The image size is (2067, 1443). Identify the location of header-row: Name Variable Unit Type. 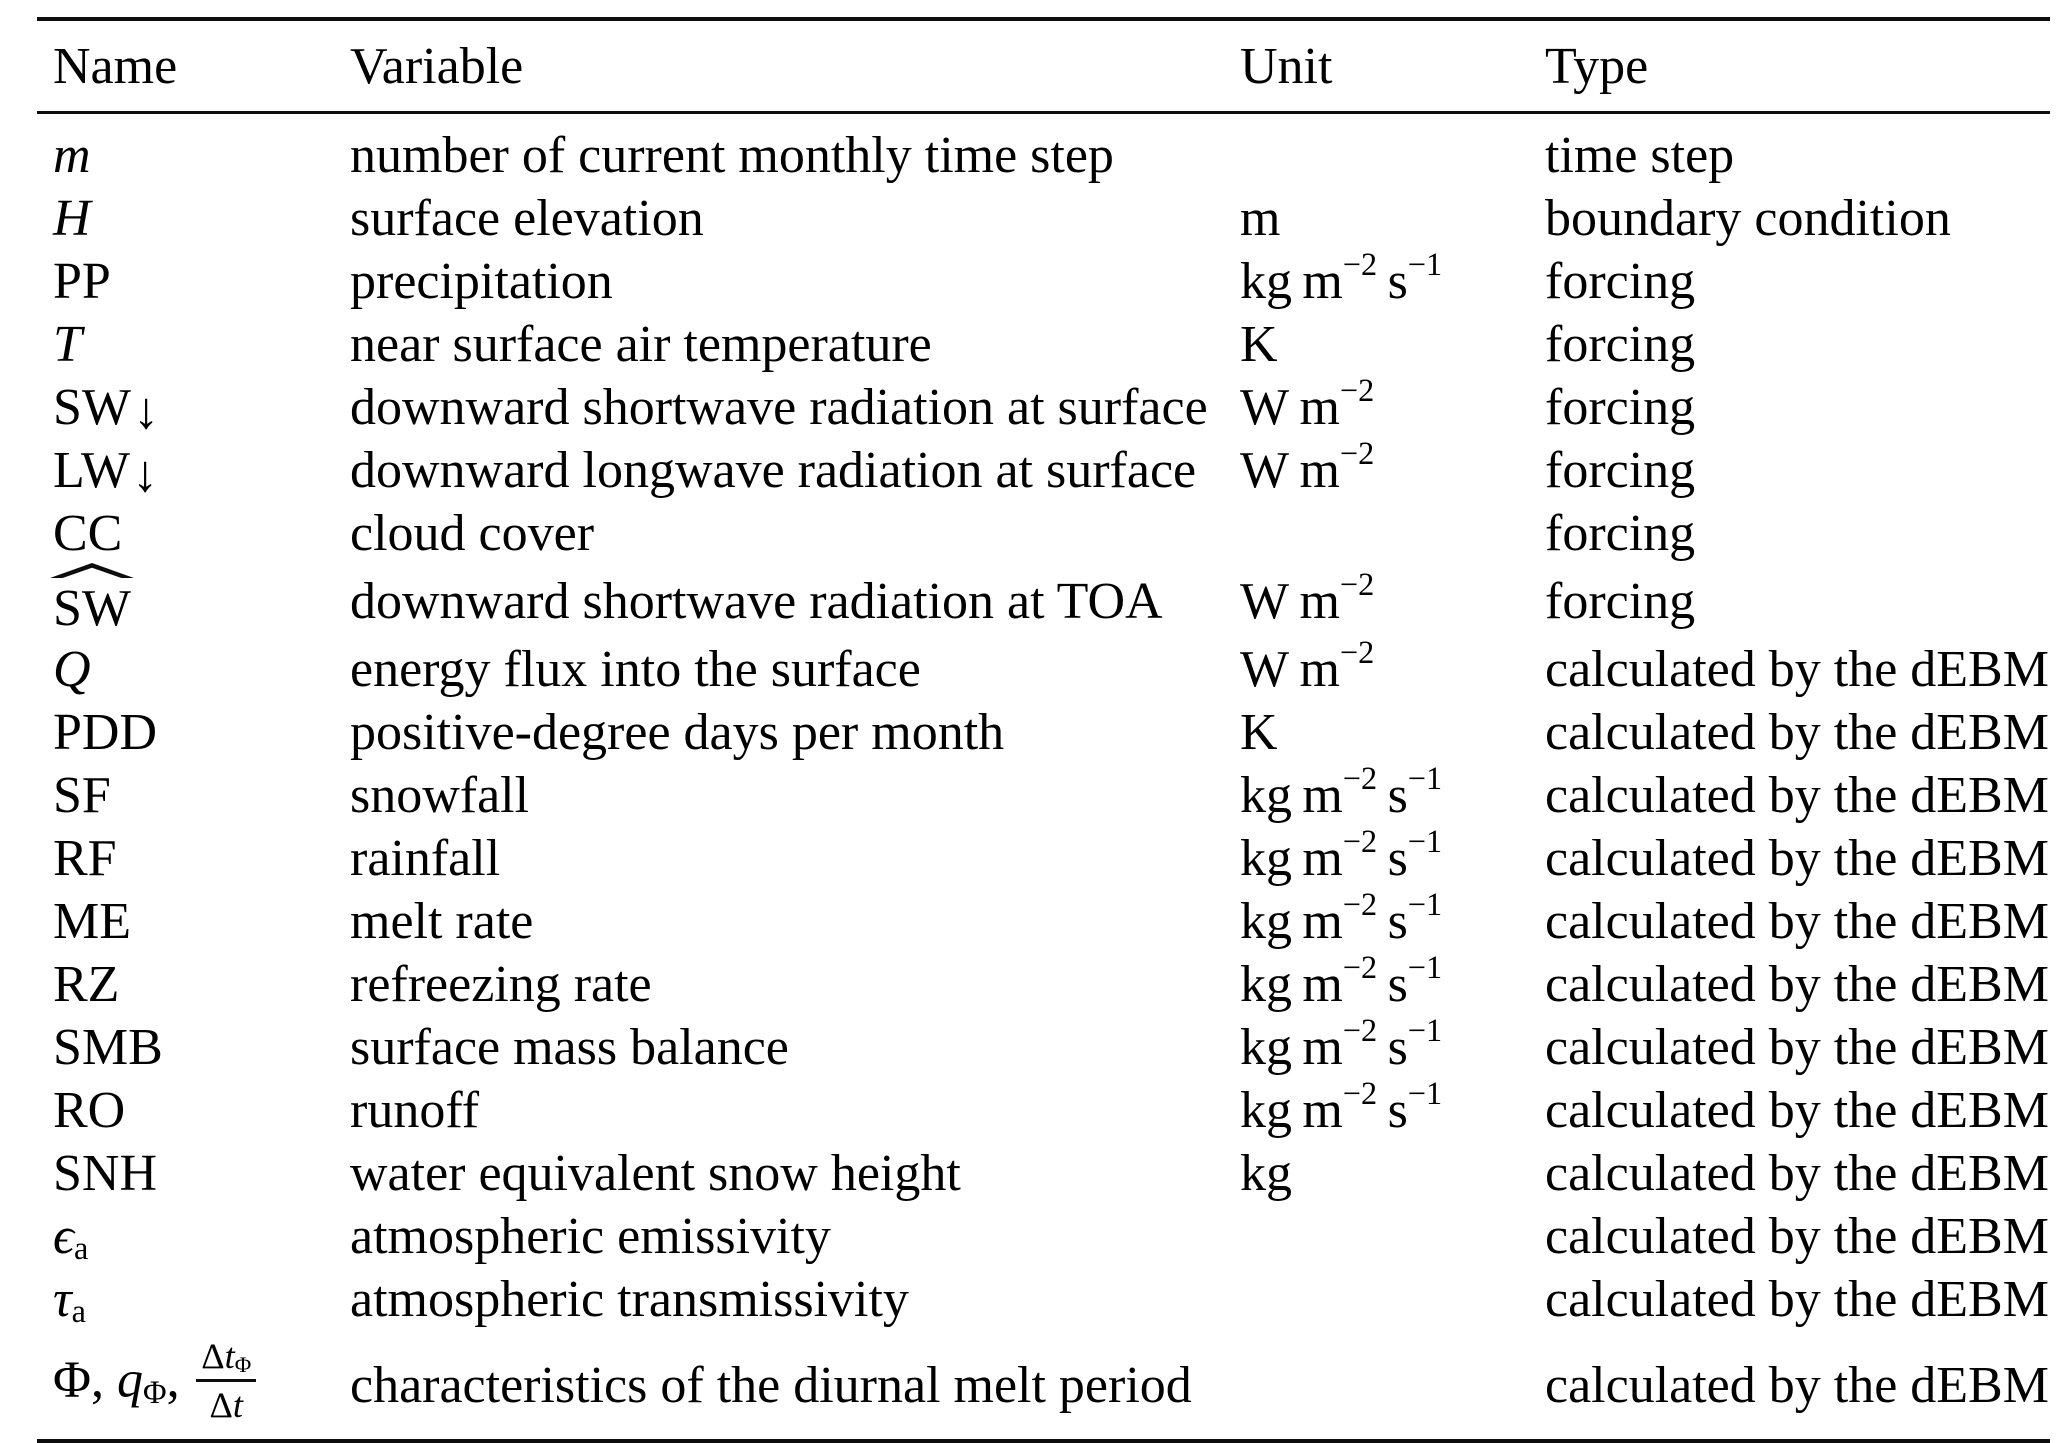
(1043, 66).